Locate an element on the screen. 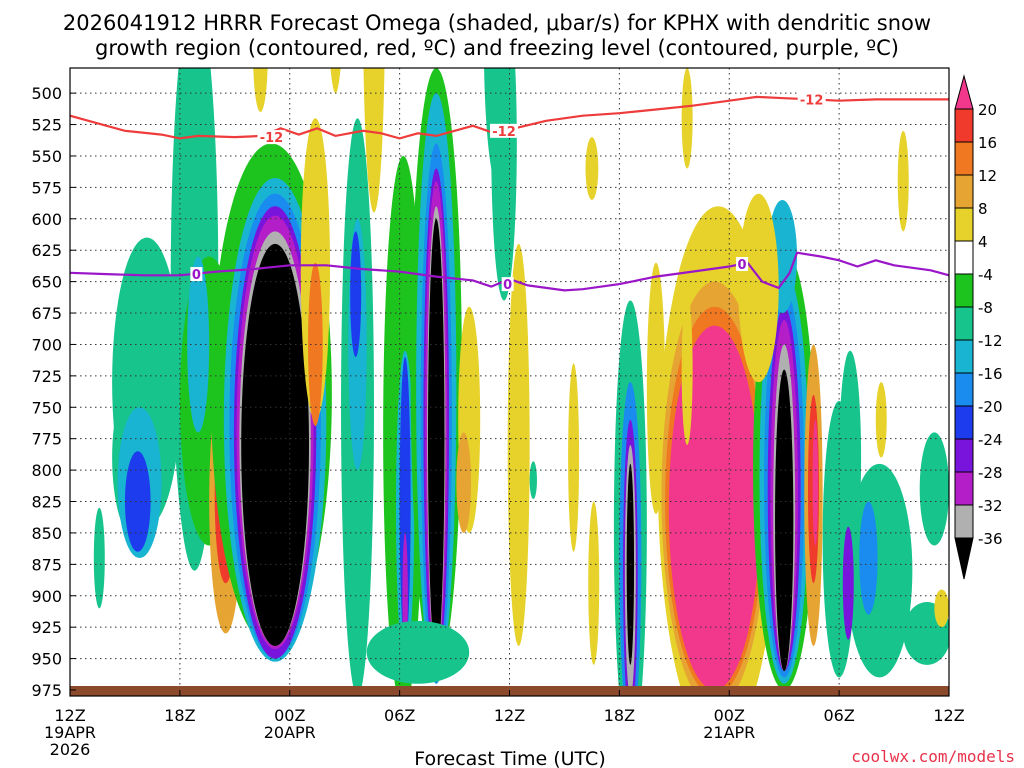 The height and width of the screenshot is (768, 1024). y-tick-label-19: 975 is located at coordinates (46, 690).